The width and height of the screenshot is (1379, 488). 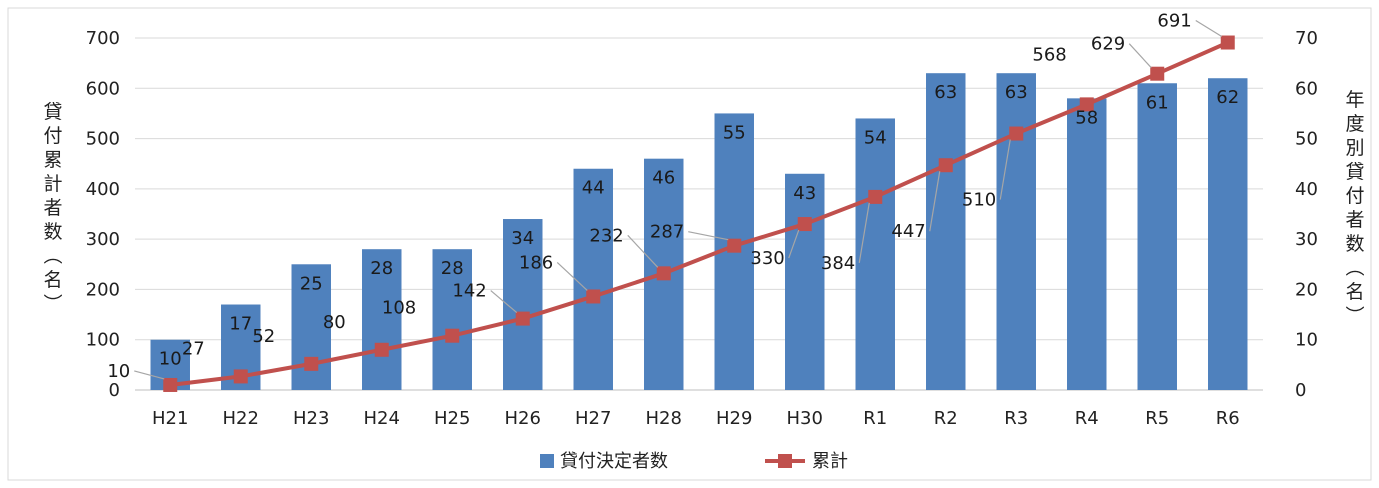 What do you see at coordinates (804, 193) in the screenshot?
I see `bar-value-label: 43` at bounding box center [804, 193].